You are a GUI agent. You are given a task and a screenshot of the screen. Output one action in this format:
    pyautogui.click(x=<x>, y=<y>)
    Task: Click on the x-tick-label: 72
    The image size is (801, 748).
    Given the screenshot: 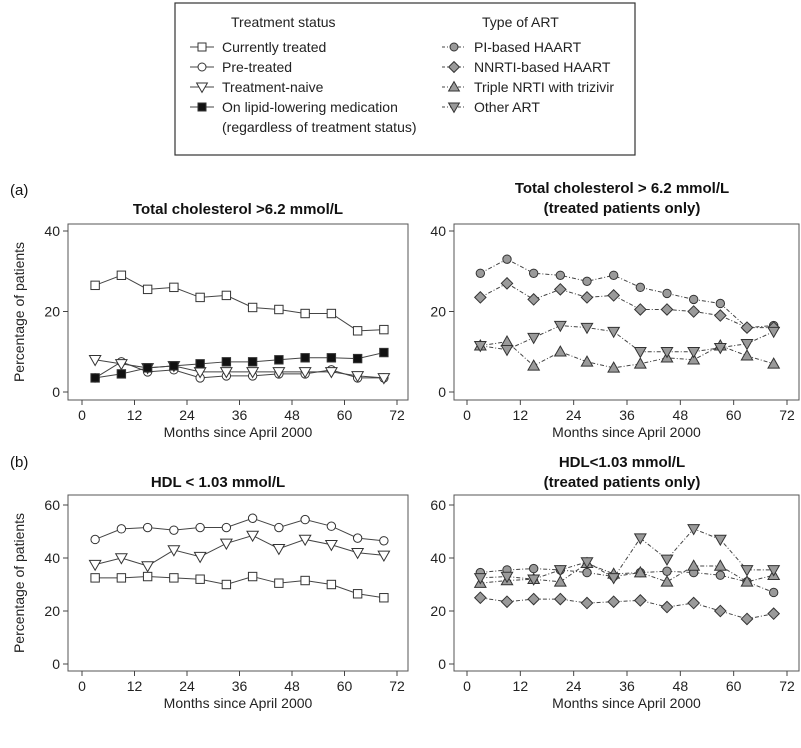 What is the action you would take?
    pyautogui.click(x=787, y=686)
    